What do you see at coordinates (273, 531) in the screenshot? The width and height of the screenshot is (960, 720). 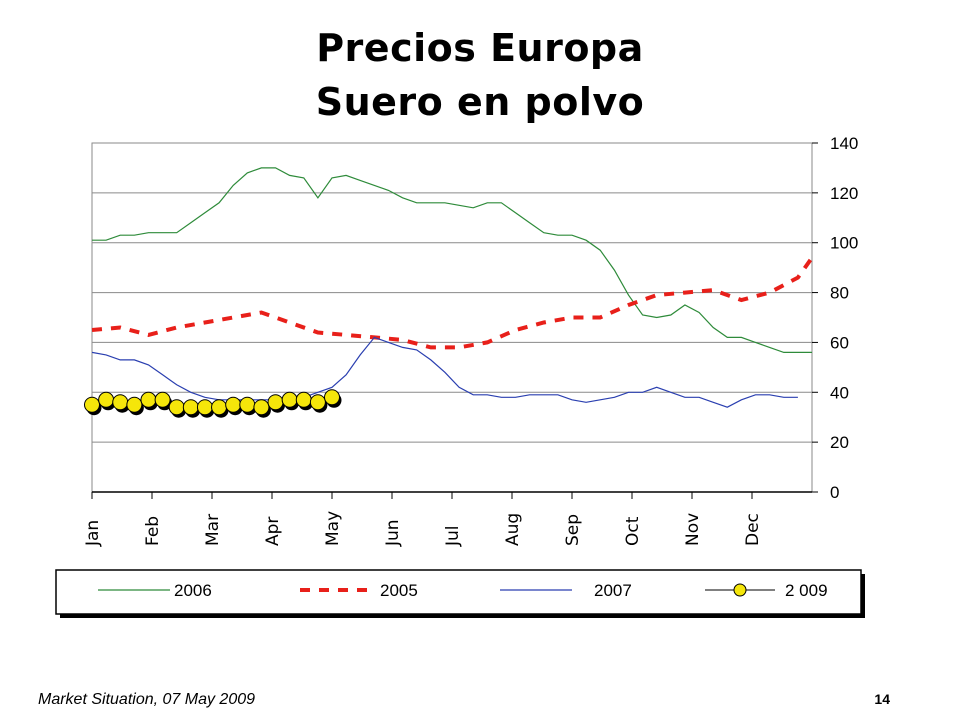 I see `x-tick-label-apr: Apr` at bounding box center [273, 531].